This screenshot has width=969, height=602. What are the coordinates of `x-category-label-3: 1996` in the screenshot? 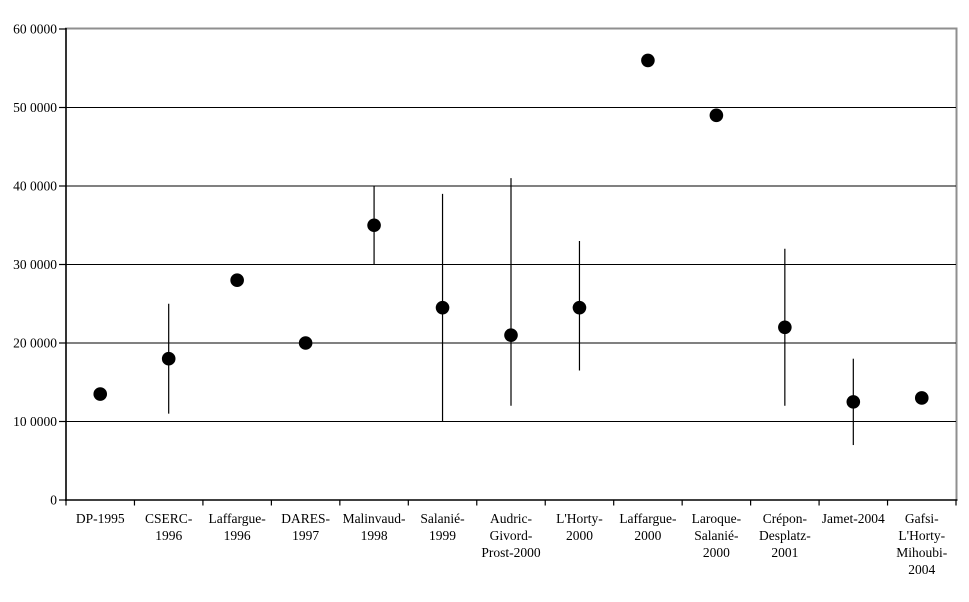 It's located at (237, 535).